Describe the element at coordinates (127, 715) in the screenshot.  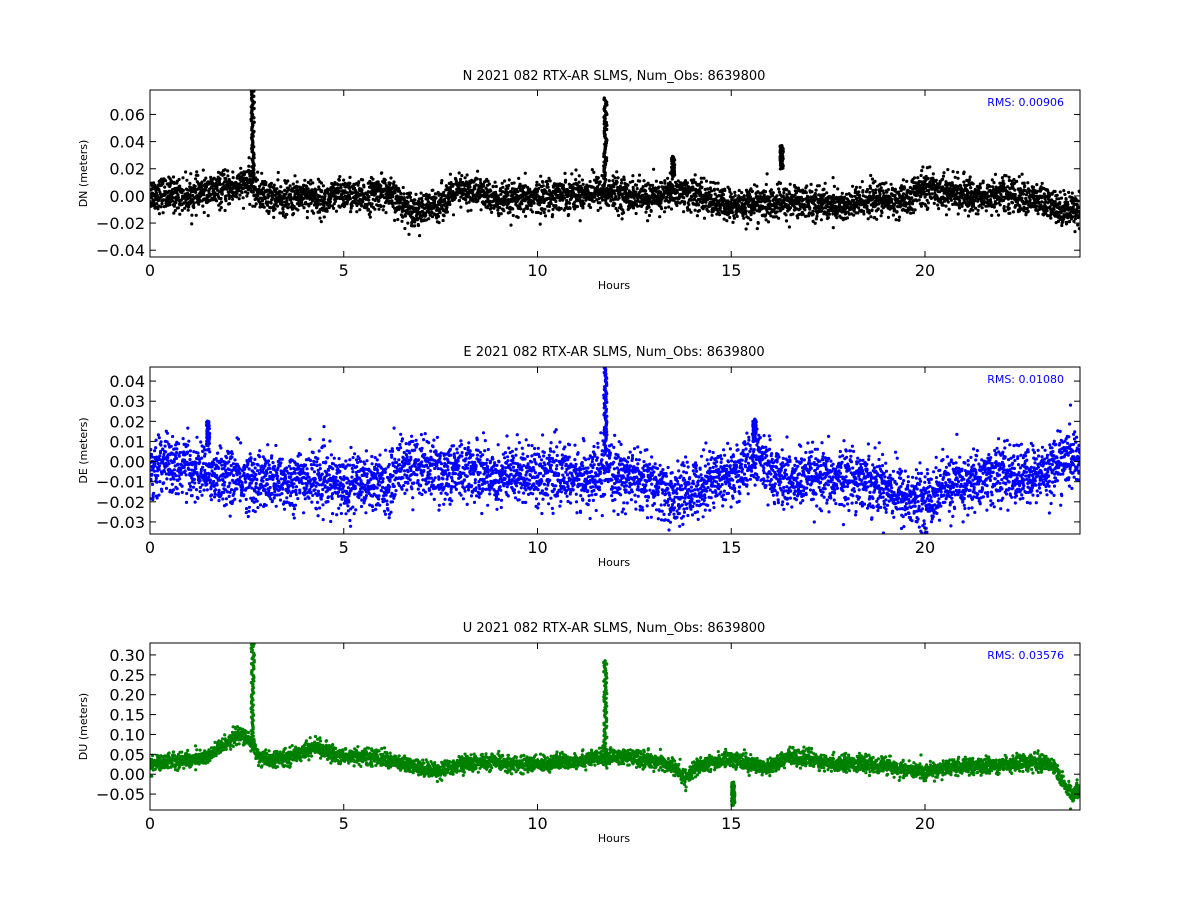
I see `y-tick-label: 0.15` at that location.